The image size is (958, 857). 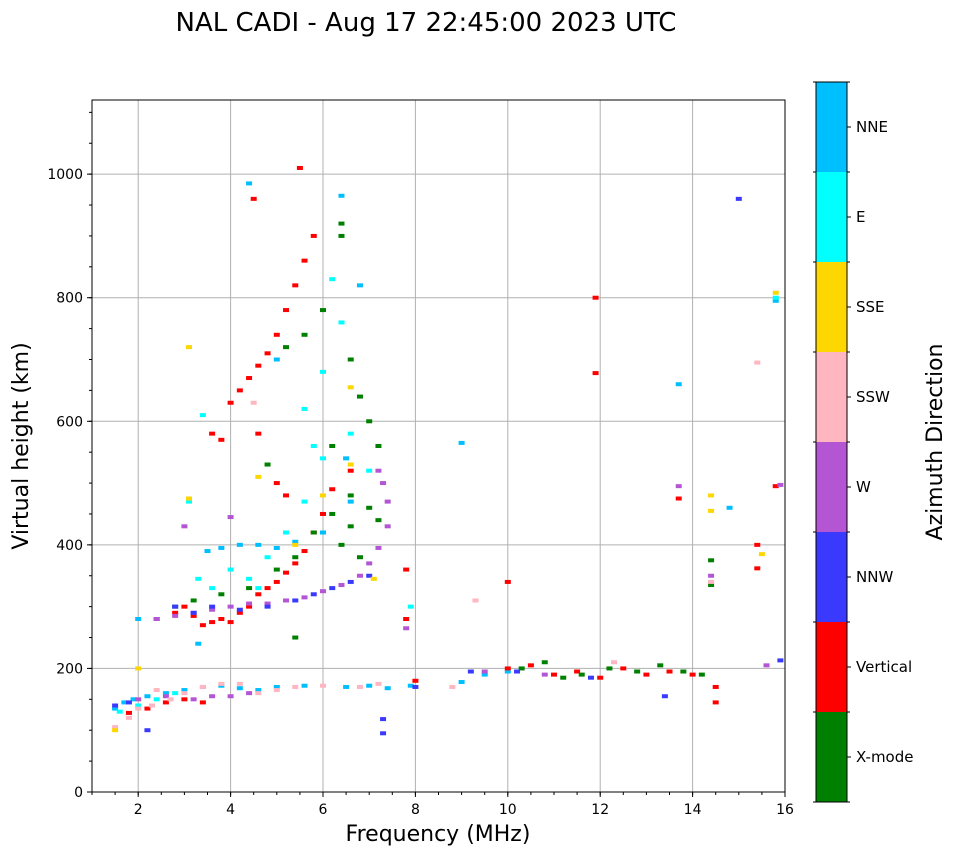 I want to click on colorbar-tick-label: NNW, so click(x=874, y=577).